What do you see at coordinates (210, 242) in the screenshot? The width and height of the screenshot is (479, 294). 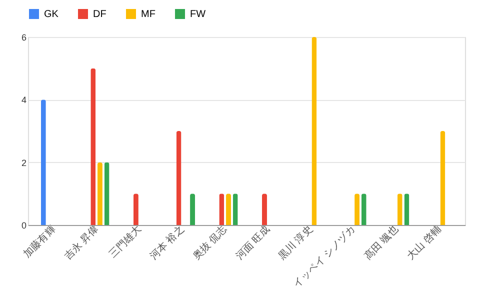 I see `x-tick-label: 奥抜 侃志` at bounding box center [210, 242].